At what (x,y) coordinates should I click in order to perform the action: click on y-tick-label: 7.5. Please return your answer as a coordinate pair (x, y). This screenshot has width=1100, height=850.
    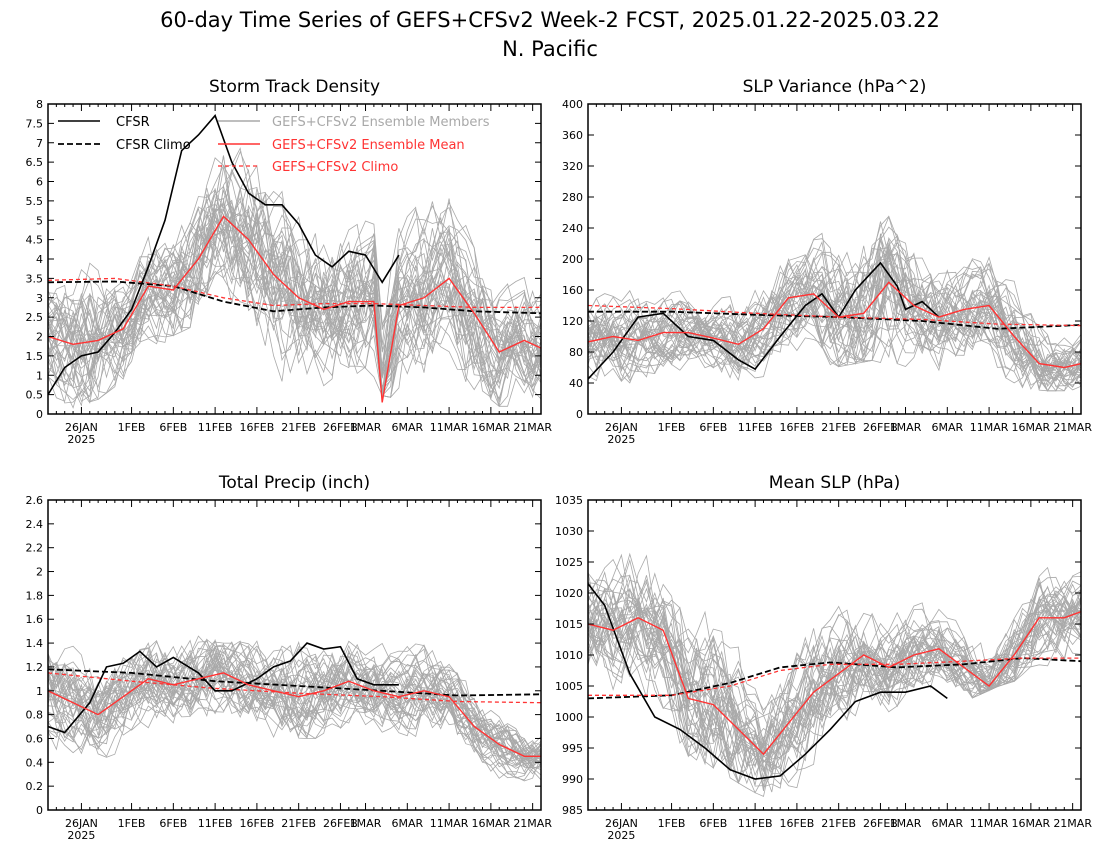
    Looking at the image, I should click on (35, 123).